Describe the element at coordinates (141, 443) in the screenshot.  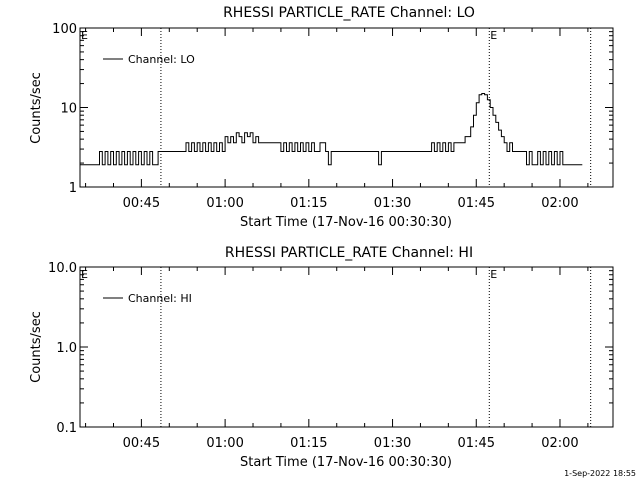
I see `hi-x-tick-label: 00:45` at that location.